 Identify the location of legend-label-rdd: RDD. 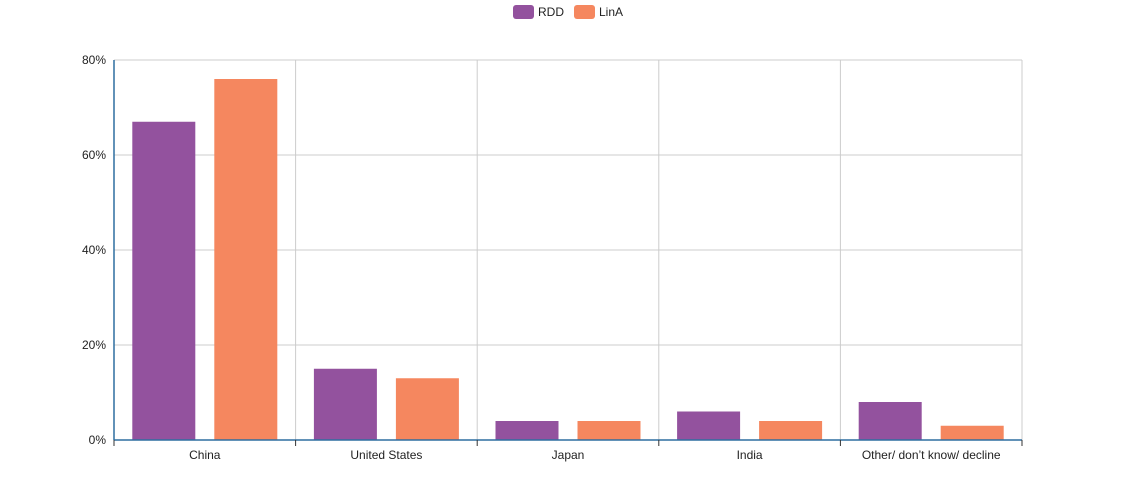
(551, 12).